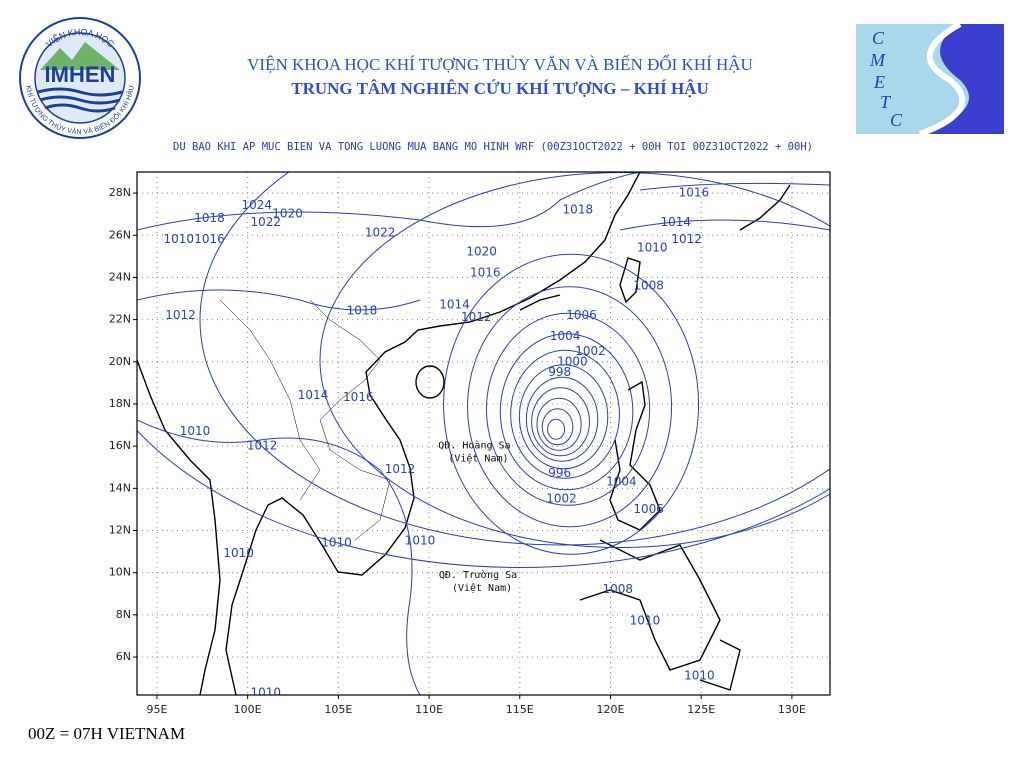 This screenshot has width=1024, height=768. What do you see at coordinates (305, 420) in the screenshot?
I see `borders` at bounding box center [305, 420].